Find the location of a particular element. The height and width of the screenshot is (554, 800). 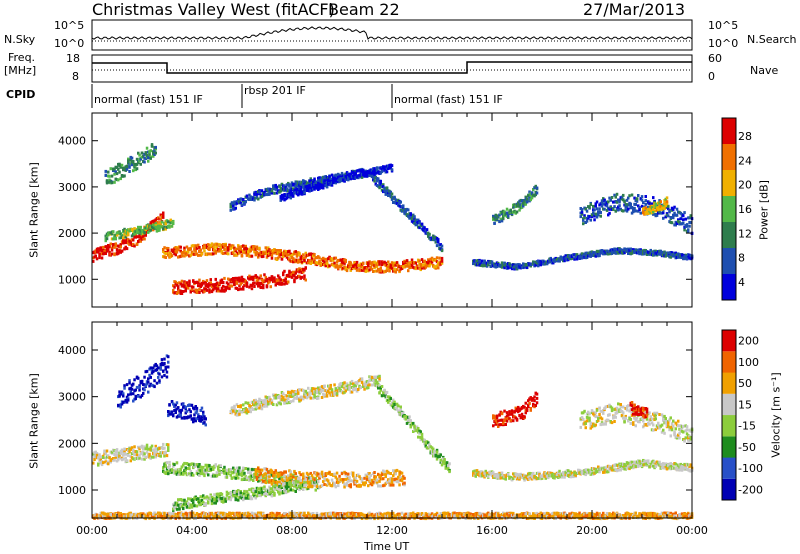

y-tick-label: 2000 is located at coordinates (72, 233).